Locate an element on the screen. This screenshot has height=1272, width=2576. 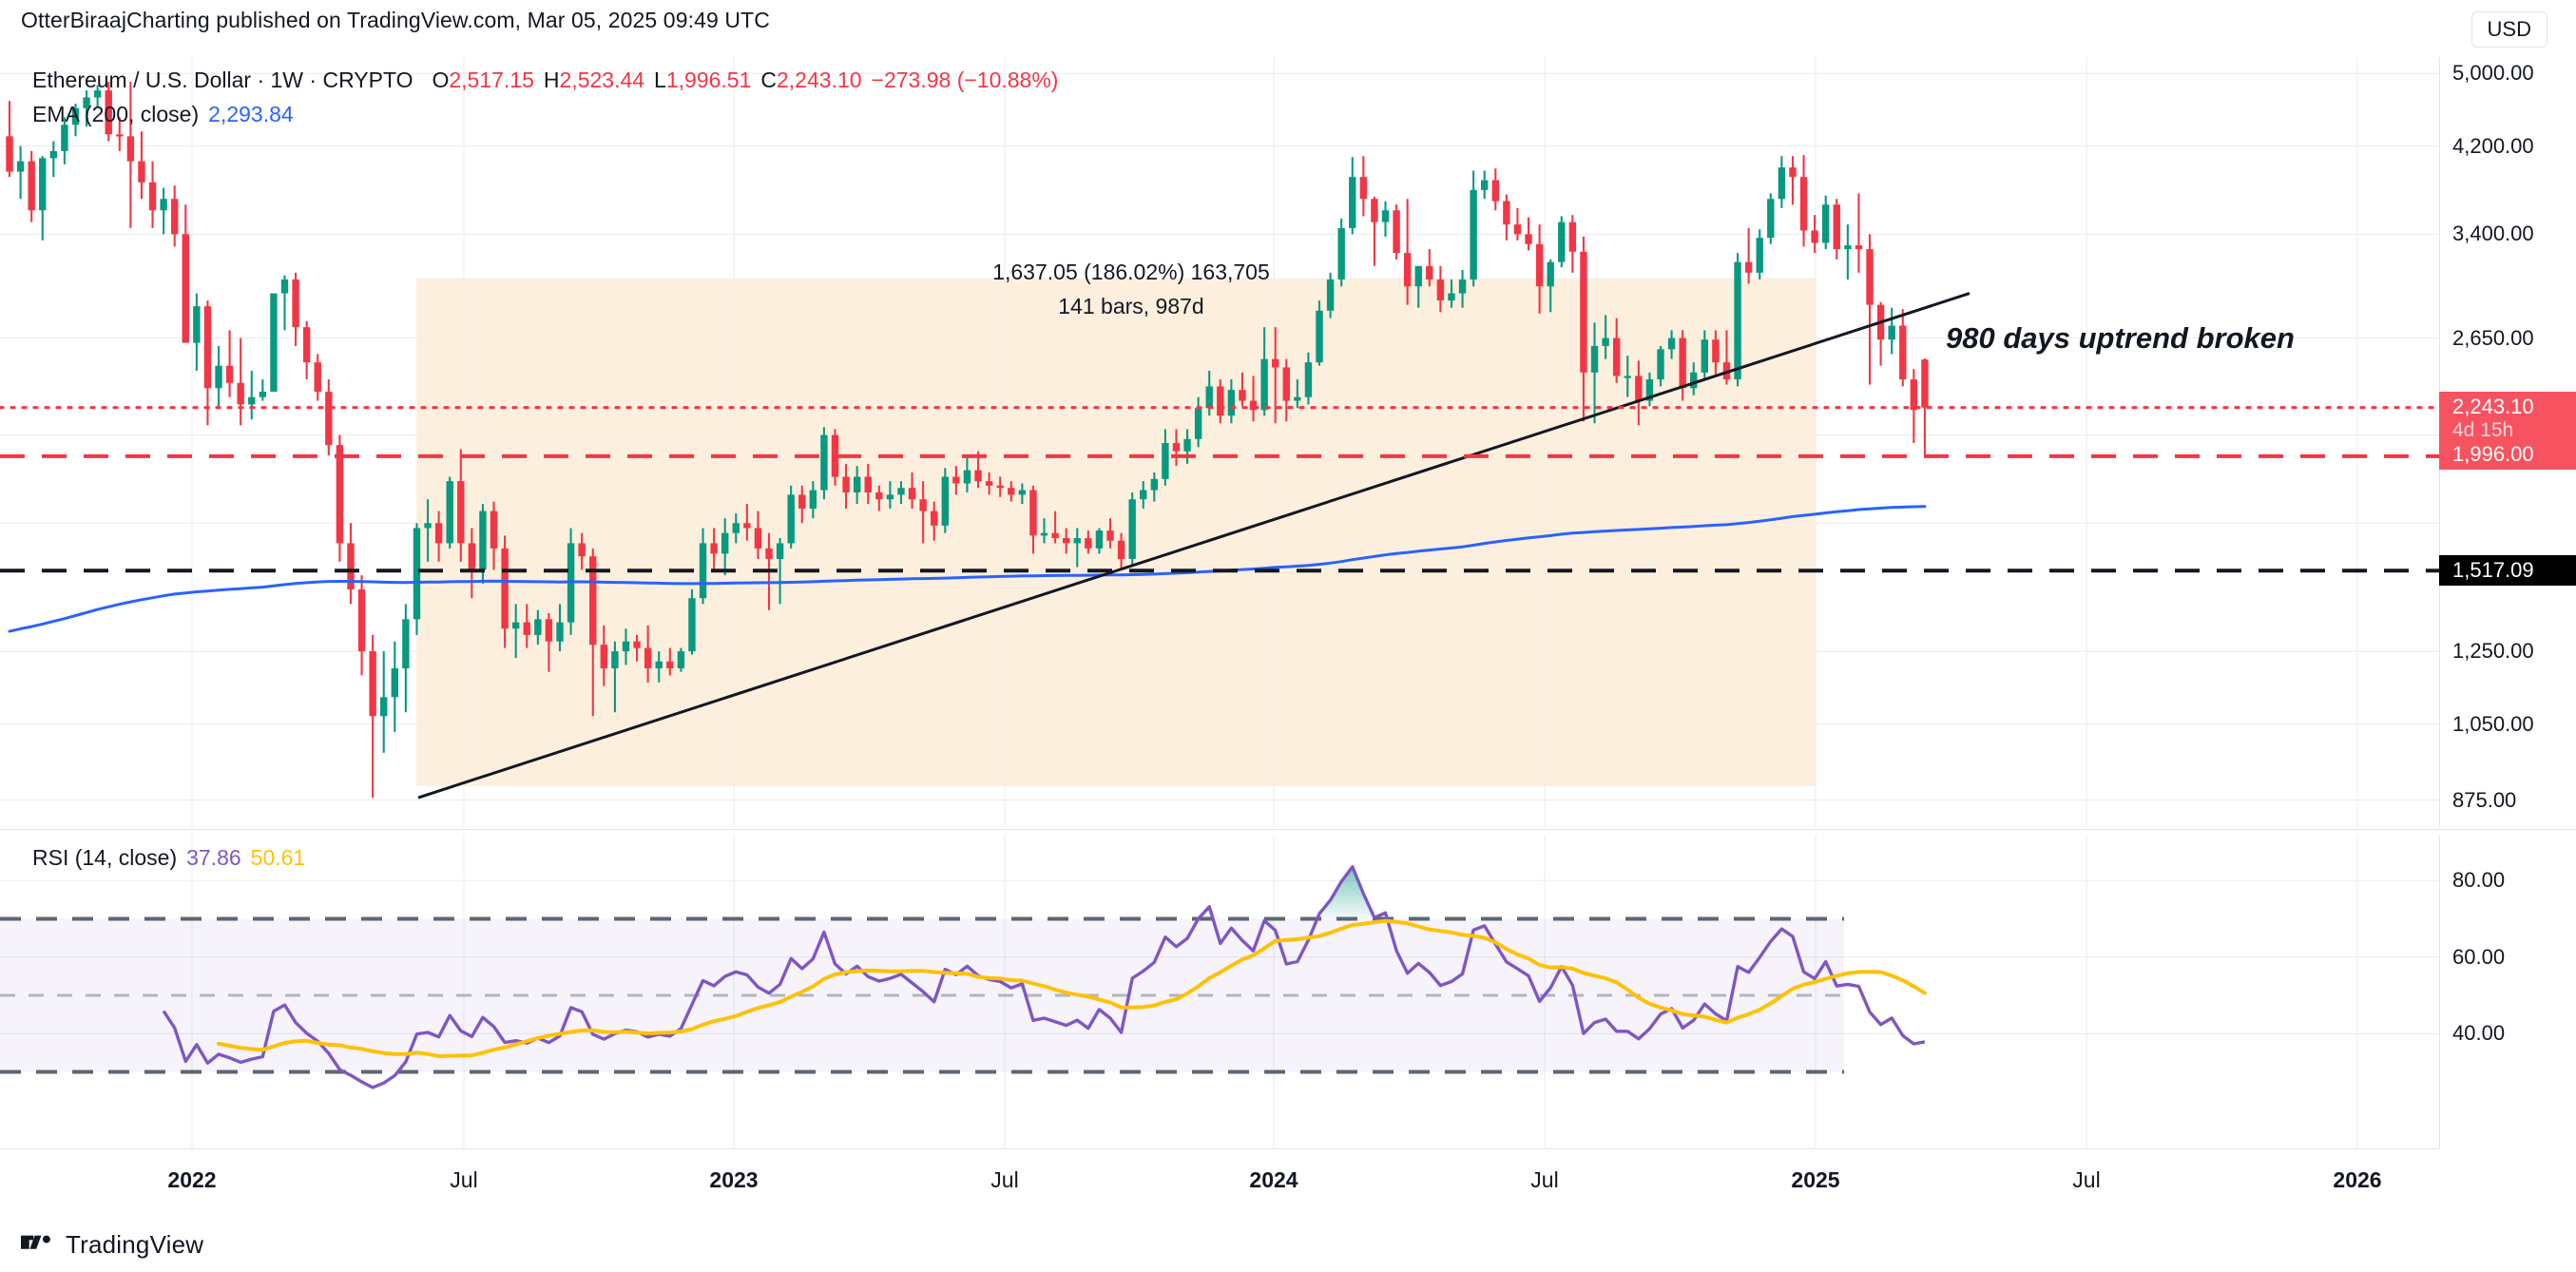
ema-legend-value: 2,293.84 is located at coordinates (251, 114).